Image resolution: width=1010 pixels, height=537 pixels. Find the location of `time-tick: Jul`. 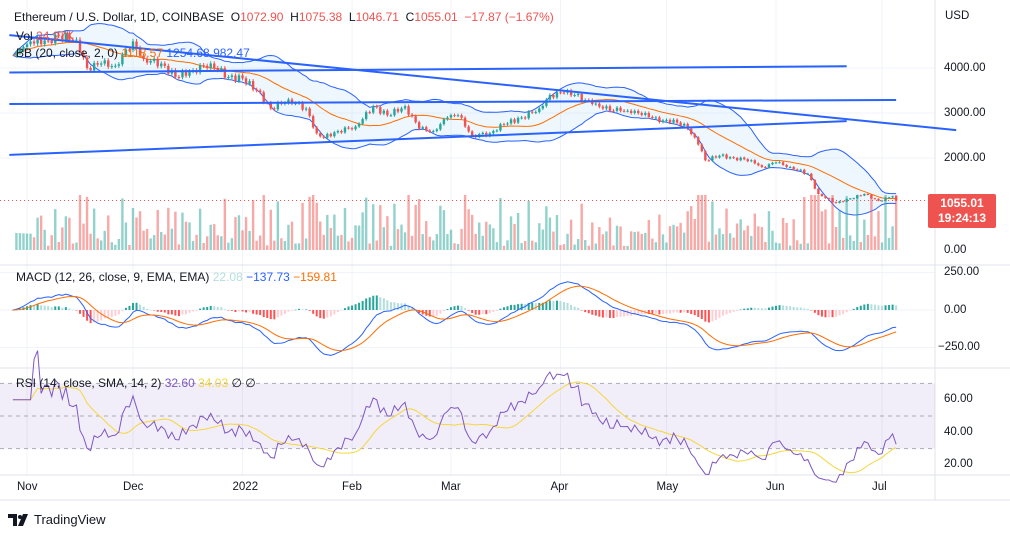

time-tick: Jul is located at coordinates (879, 487).